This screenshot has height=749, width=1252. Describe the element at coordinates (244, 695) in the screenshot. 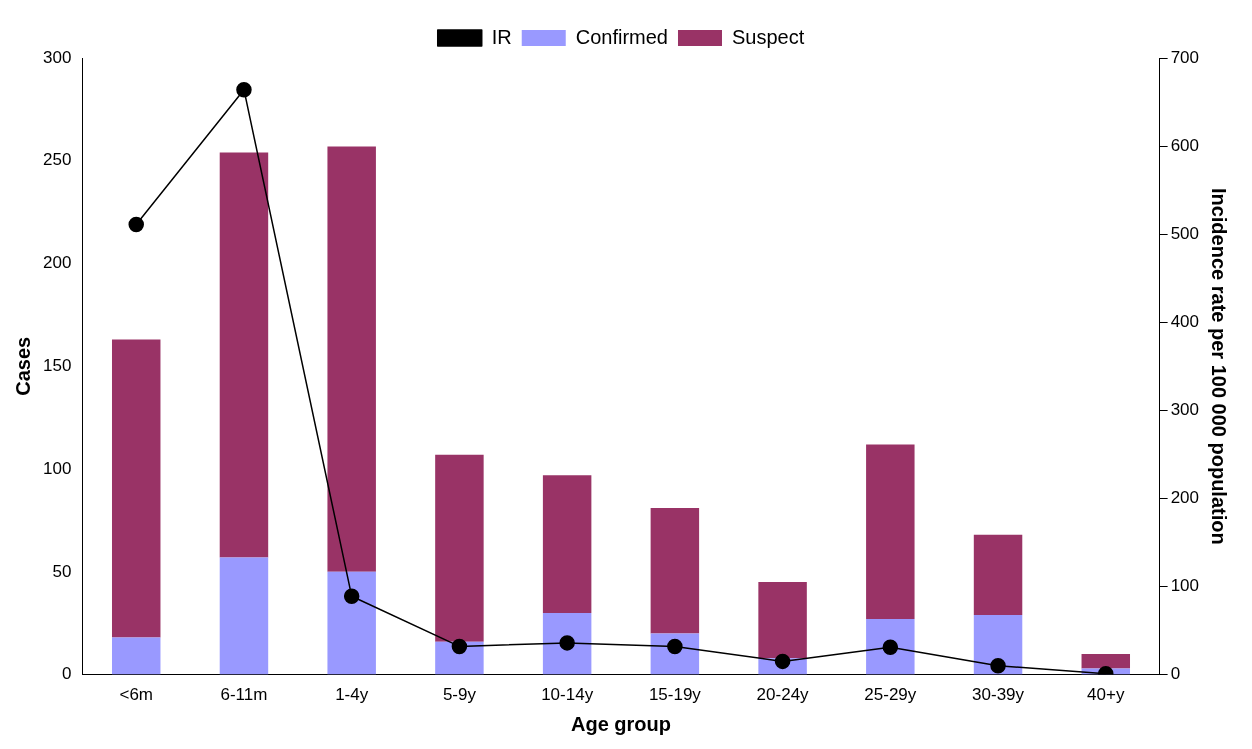

I see `x-tick-label: 6-11m` at that location.